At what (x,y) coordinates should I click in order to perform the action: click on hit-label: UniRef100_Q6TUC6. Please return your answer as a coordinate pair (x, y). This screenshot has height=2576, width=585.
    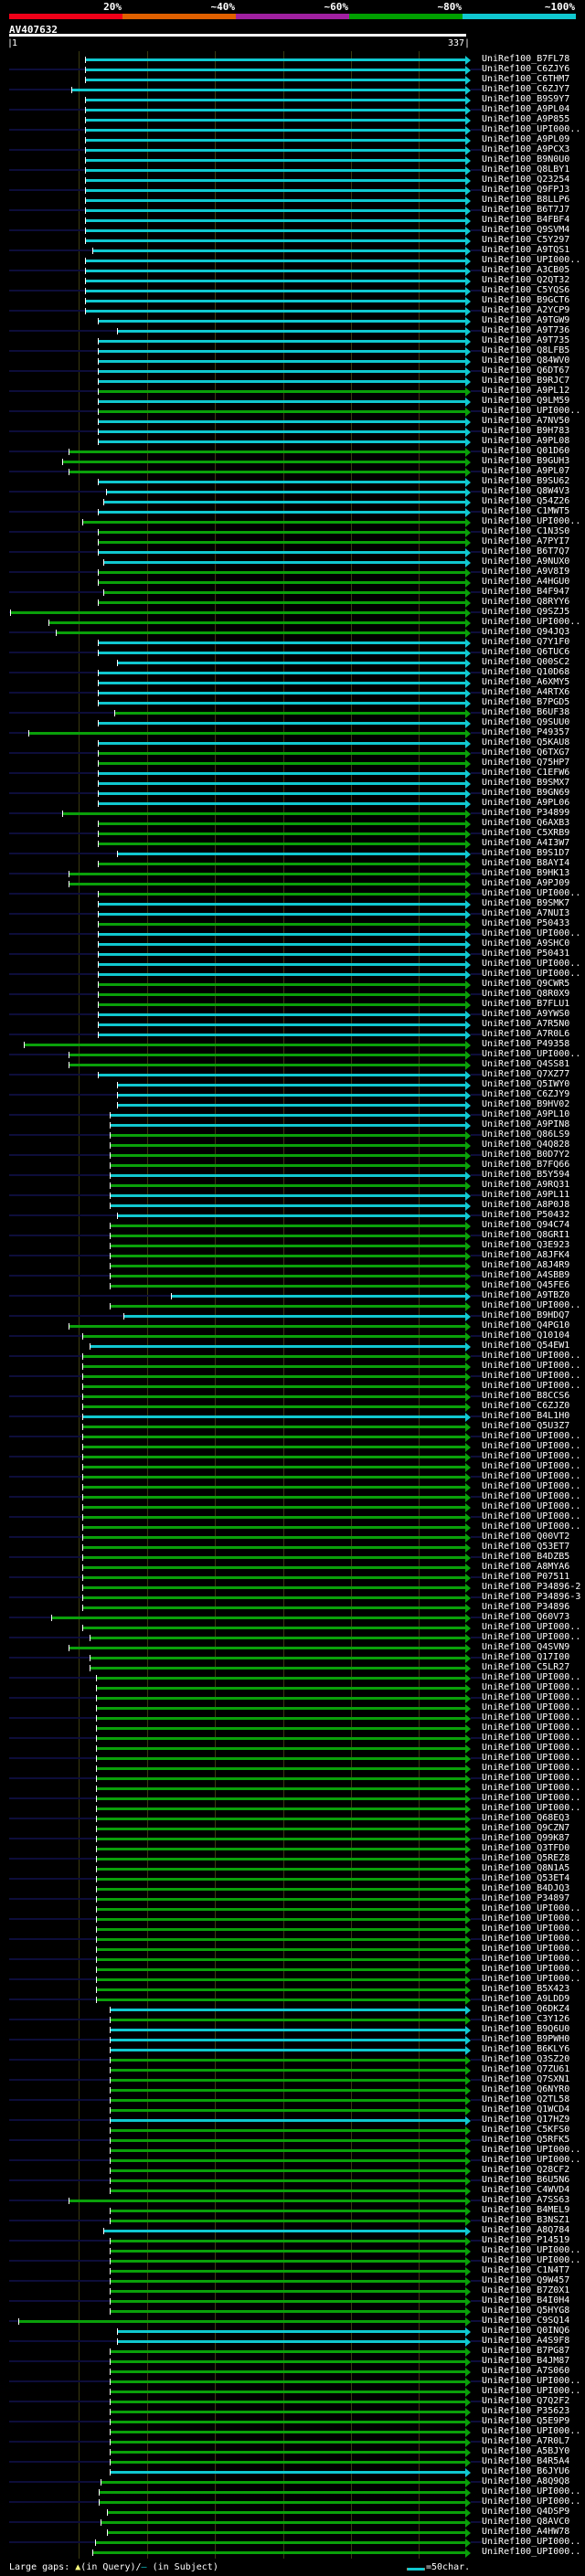
    Looking at the image, I should click on (526, 652).